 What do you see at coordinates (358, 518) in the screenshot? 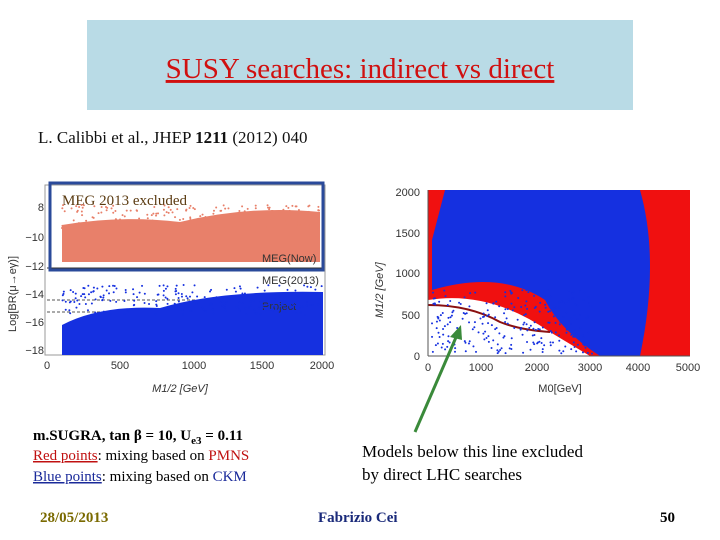
I see `footer-author: Fabrizio Cei` at bounding box center [358, 518].